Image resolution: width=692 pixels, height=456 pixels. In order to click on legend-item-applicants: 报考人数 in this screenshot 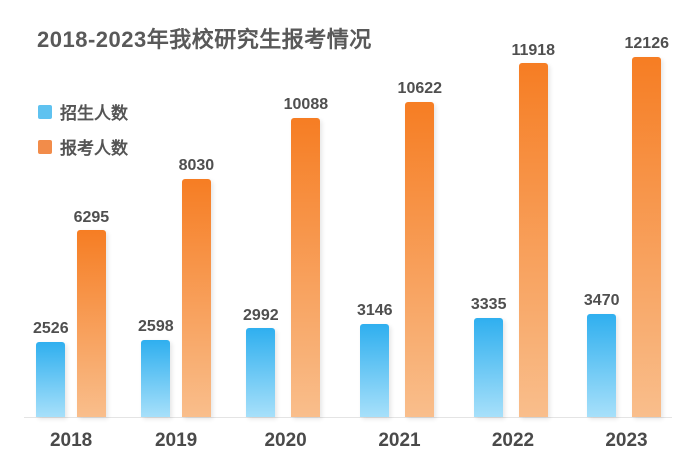, I will do `click(83, 146)`.